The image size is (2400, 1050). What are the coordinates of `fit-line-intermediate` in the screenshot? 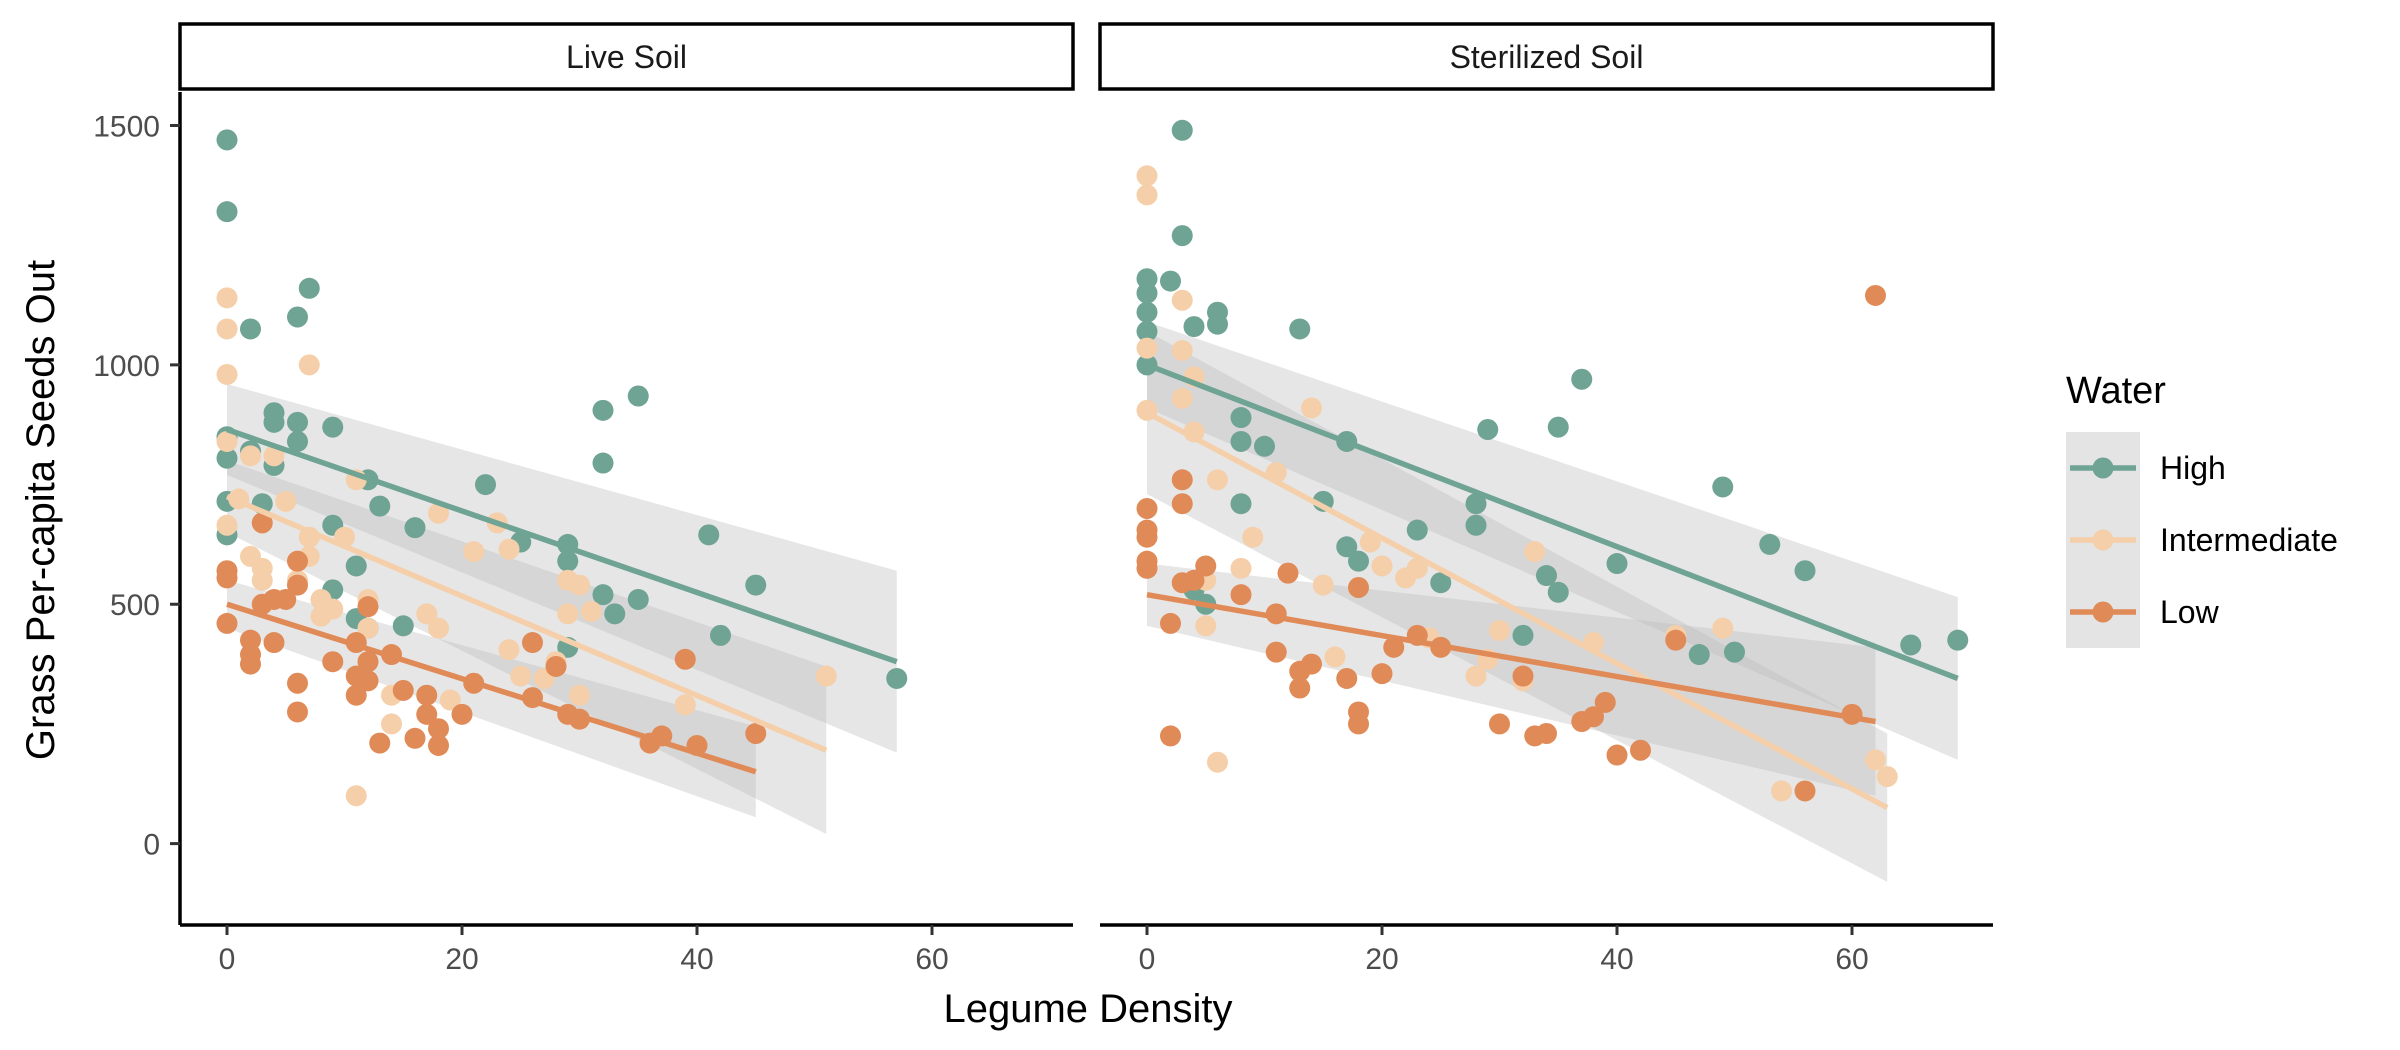 It's located at (1517, 610).